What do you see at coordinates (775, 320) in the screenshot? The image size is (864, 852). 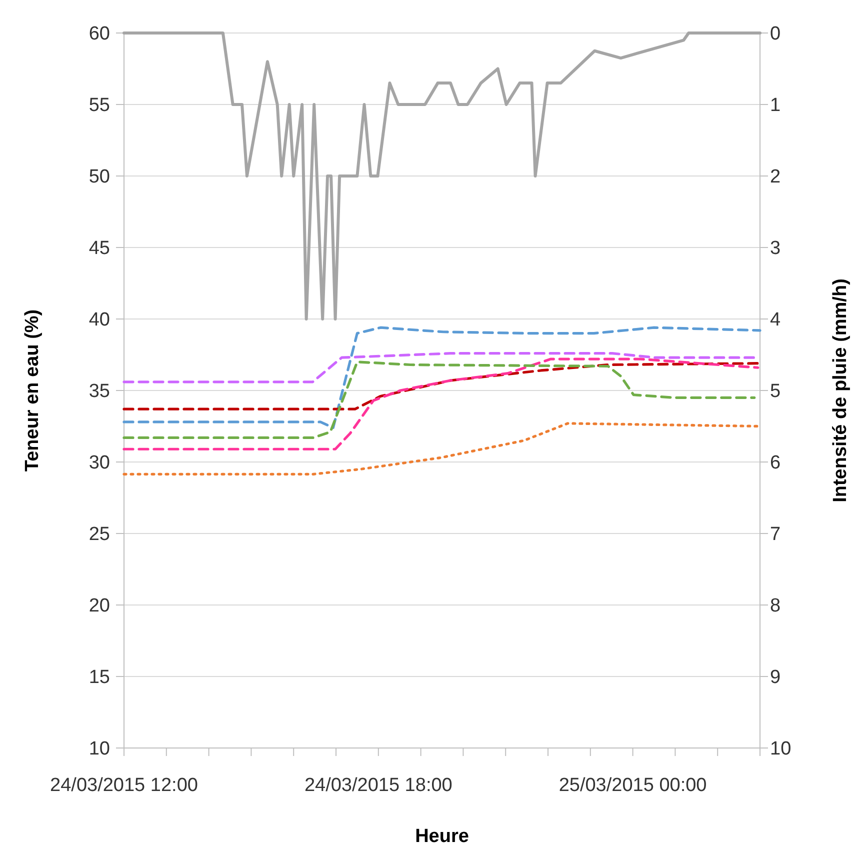 I see `y2-tick-label: 4` at bounding box center [775, 320].